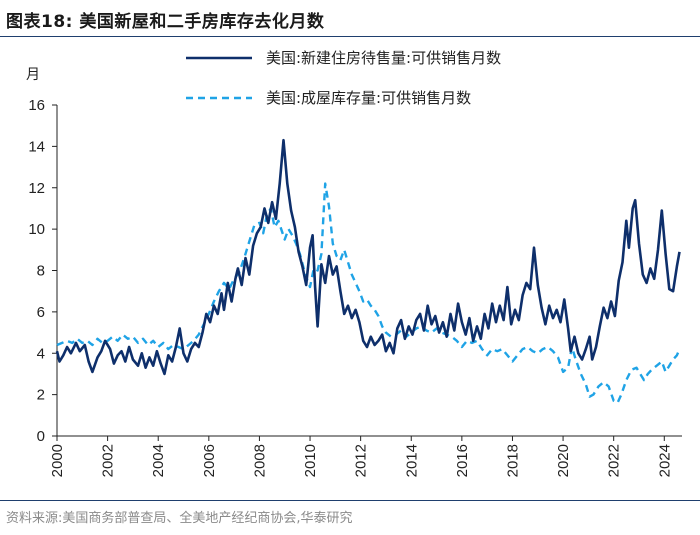 This screenshot has height=535, width=700. Describe the element at coordinates (57, 460) in the screenshot. I see `x-tick-label: 2000` at that location.